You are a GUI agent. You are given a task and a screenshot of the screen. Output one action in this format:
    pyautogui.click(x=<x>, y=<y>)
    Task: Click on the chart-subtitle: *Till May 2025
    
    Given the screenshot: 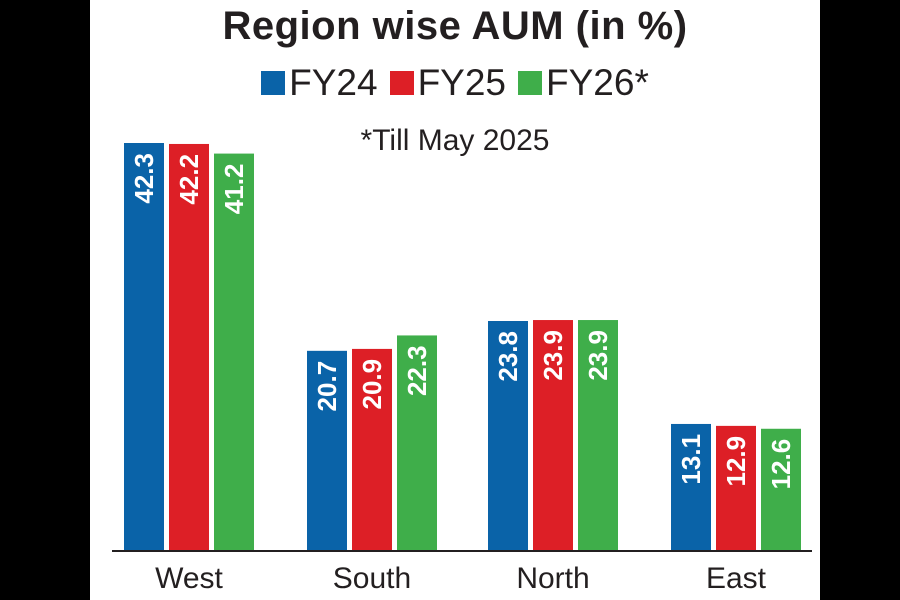 What is the action you would take?
    pyautogui.click(x=455, y=140)
    